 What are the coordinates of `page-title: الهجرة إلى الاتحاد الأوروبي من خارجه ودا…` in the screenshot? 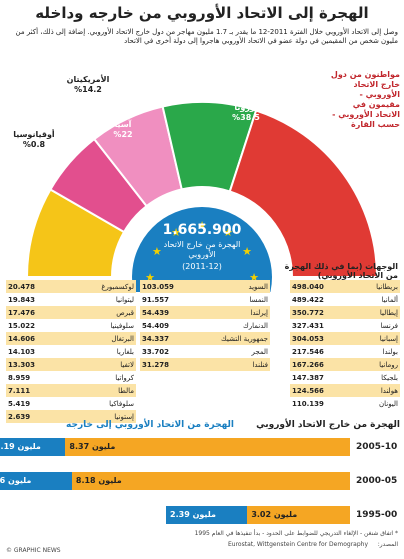 It's located at (202, 13).